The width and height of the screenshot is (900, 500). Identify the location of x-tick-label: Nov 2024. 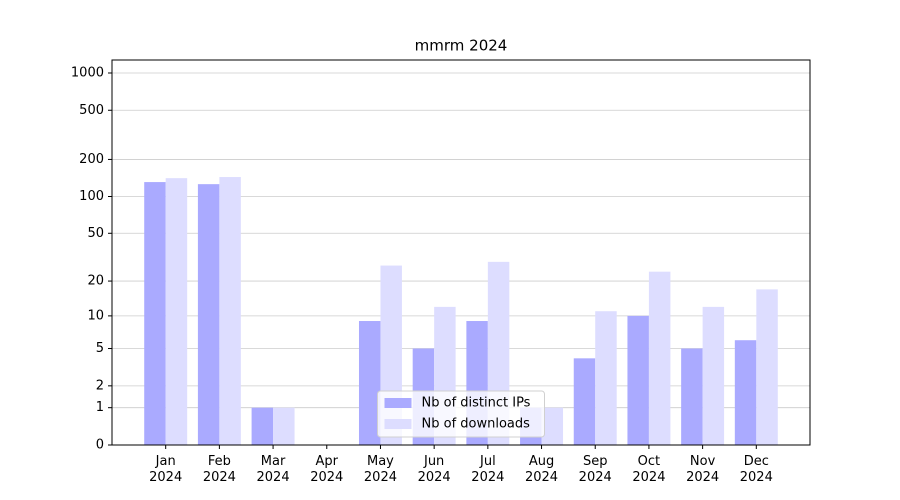
(703, 469).